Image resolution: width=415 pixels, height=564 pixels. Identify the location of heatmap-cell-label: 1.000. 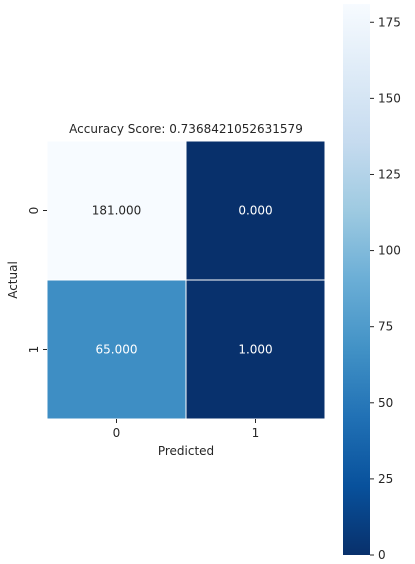
(255, 350).